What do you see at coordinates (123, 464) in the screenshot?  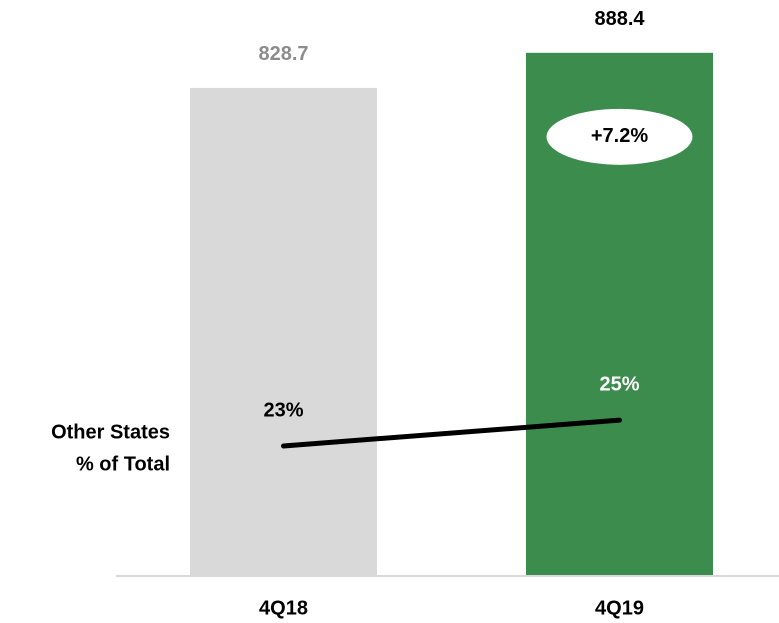 I see `line-legend: % of Total` at bounding box center [123, 464].